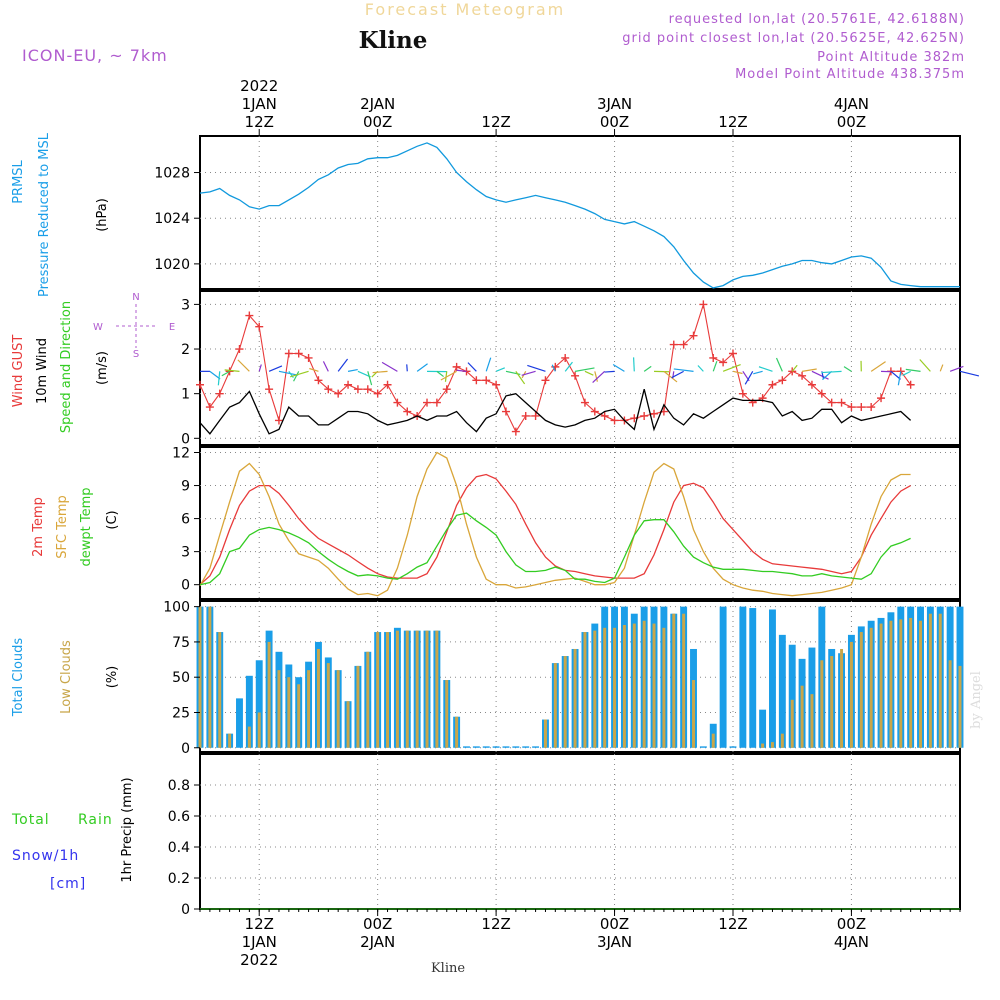  I want to click on x-tick-label-bottom: 2JAN, so click(377, 942).